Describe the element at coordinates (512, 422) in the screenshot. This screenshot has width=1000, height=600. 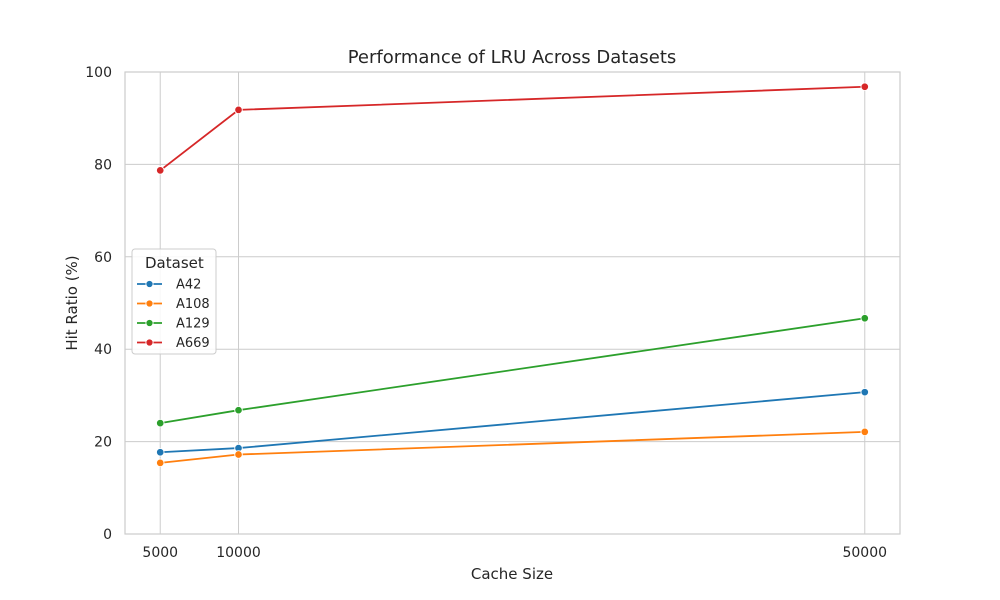
I see `series-a42` at that location.